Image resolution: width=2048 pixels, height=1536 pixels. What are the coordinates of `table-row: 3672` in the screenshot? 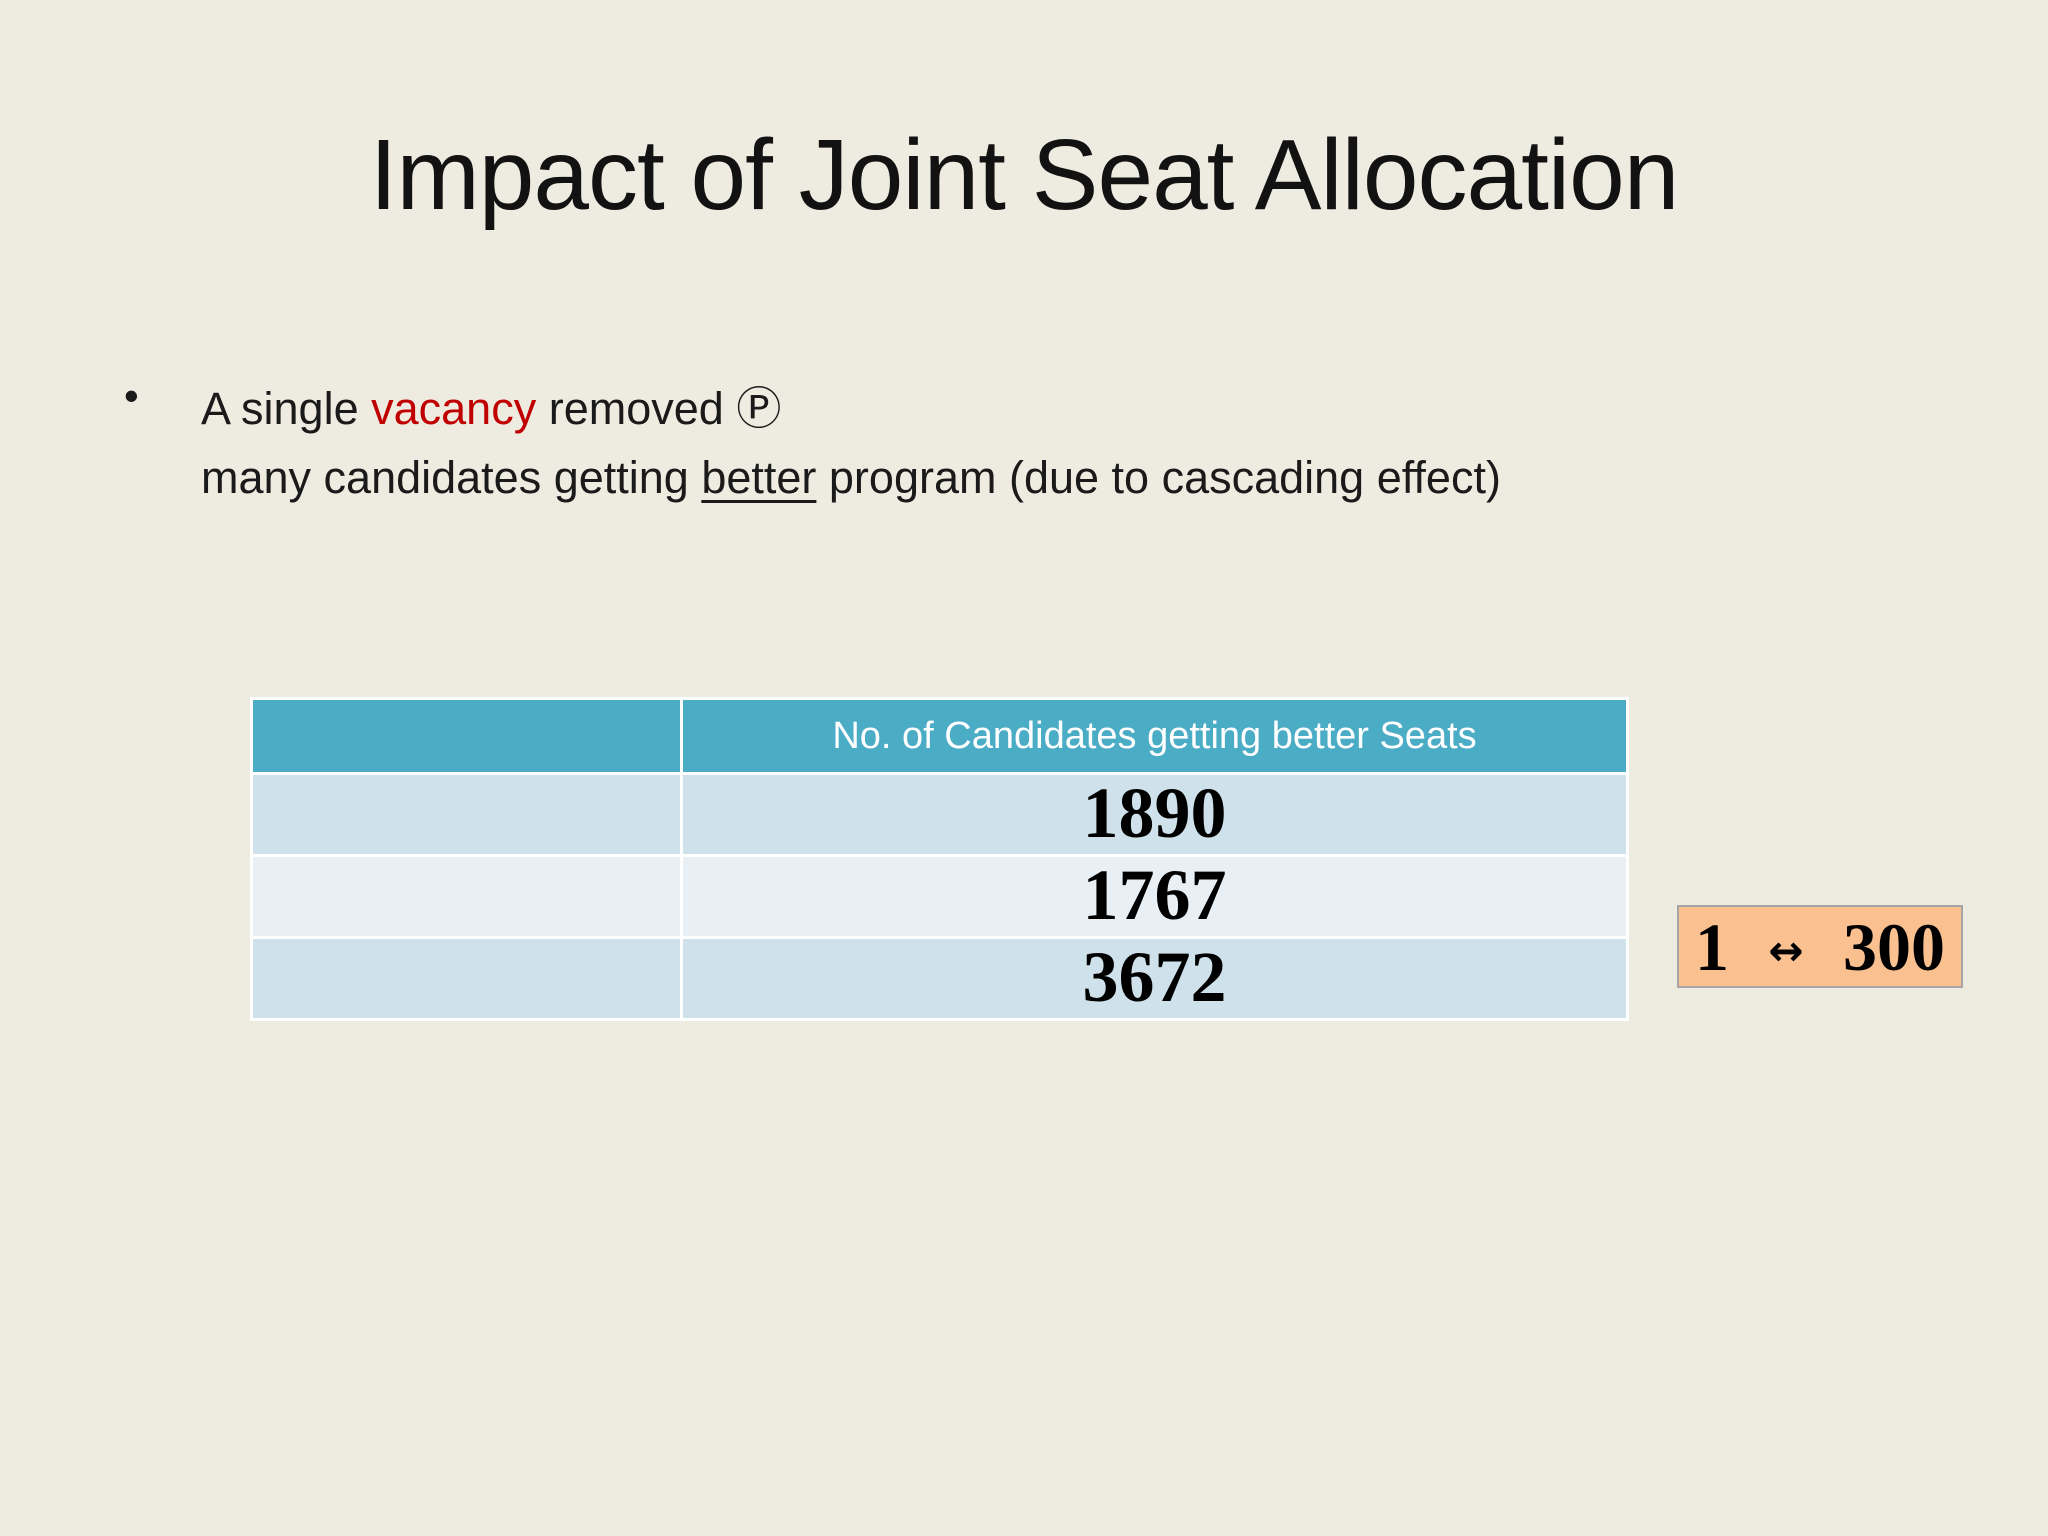 It's located at (939, 978).